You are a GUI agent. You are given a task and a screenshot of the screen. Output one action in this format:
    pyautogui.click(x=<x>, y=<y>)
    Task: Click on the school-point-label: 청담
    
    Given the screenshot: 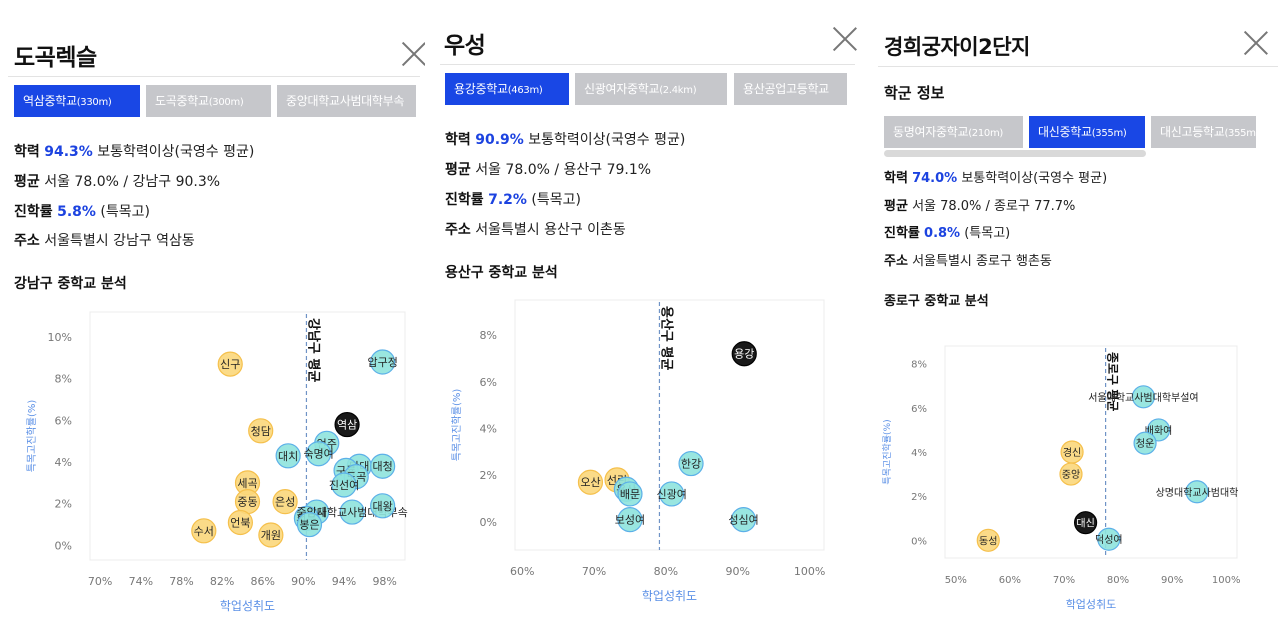 What is the action you would take?
    pyautogui.click(x=261, y=431)
    